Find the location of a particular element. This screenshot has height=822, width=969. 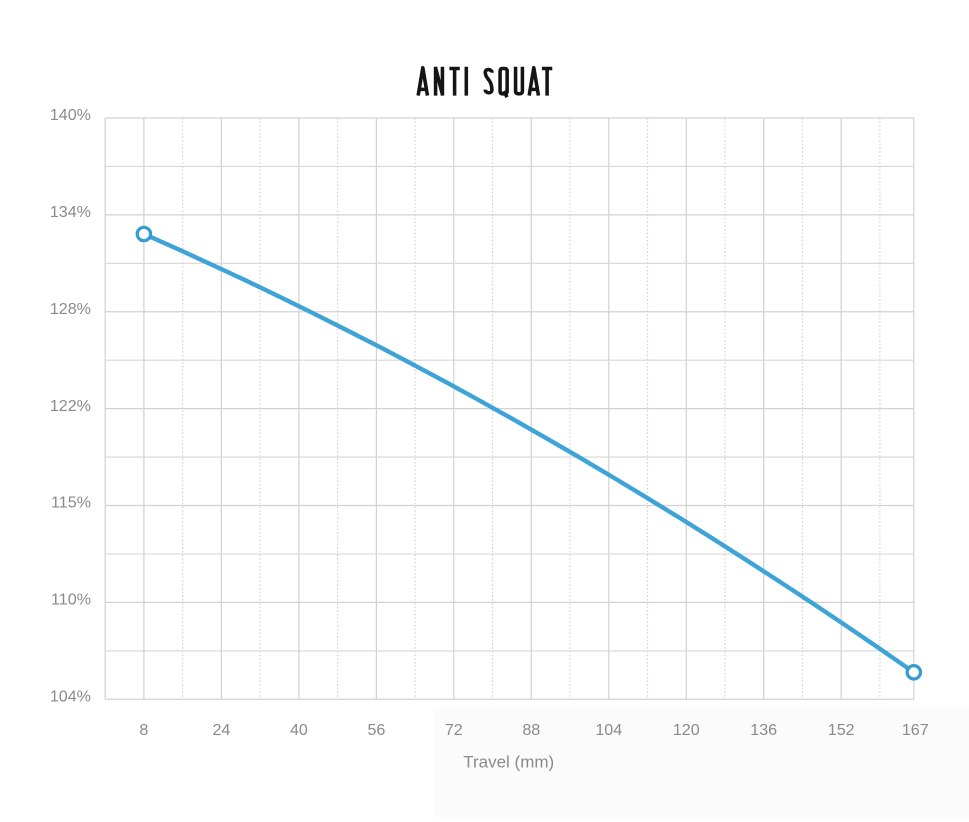

svg-text: 122% is located at coordinates (70, 406).